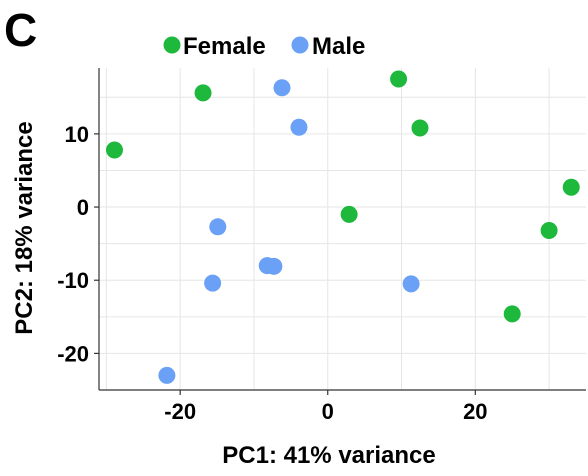 This screenshot has width=588, height=476. Describe the element at coordinates (224, 46) in the screenshot. I see `legend-label-female: Female` at that location.